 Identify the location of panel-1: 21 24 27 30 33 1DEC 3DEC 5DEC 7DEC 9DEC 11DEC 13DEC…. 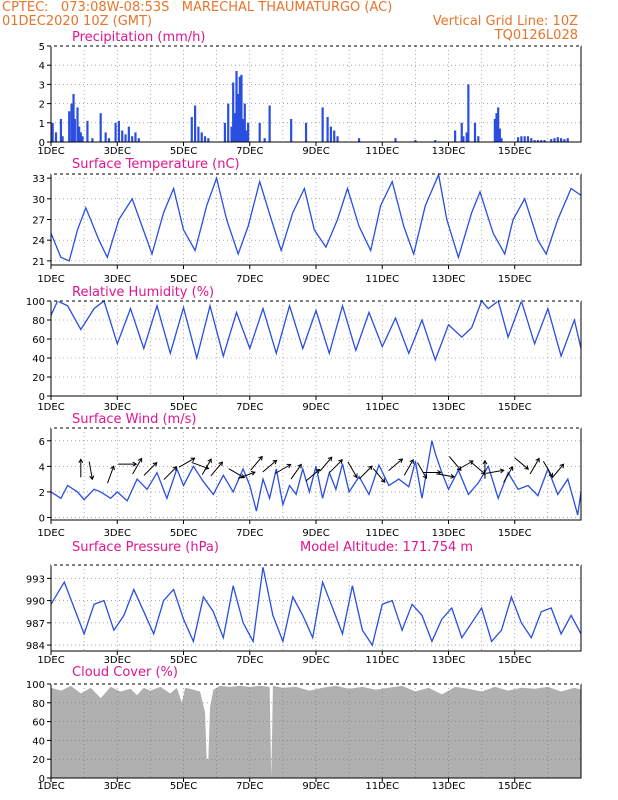
(307, 221).